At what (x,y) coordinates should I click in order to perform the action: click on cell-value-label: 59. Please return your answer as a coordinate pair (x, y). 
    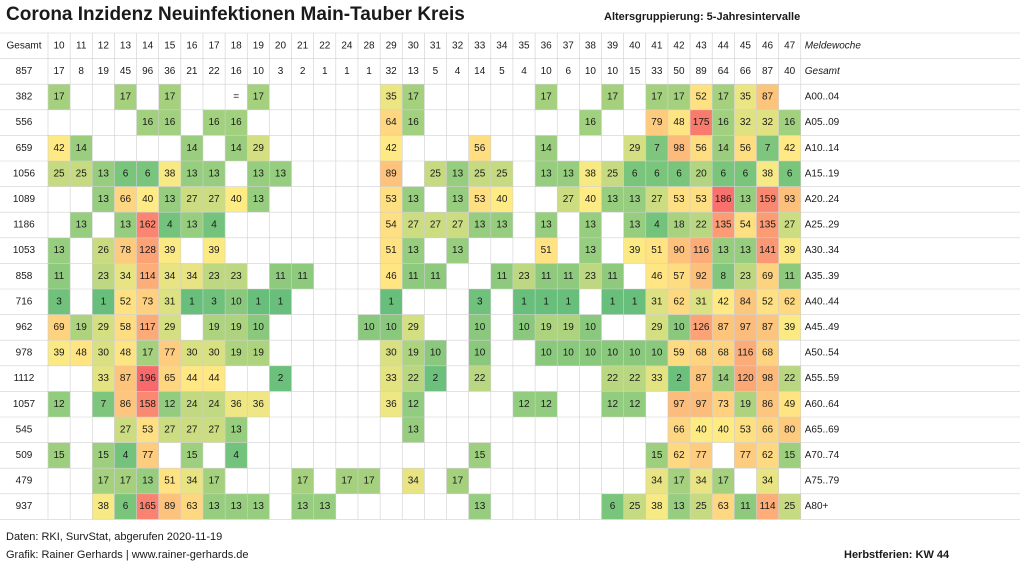
    Looking at the image, I should click on (679, 353).